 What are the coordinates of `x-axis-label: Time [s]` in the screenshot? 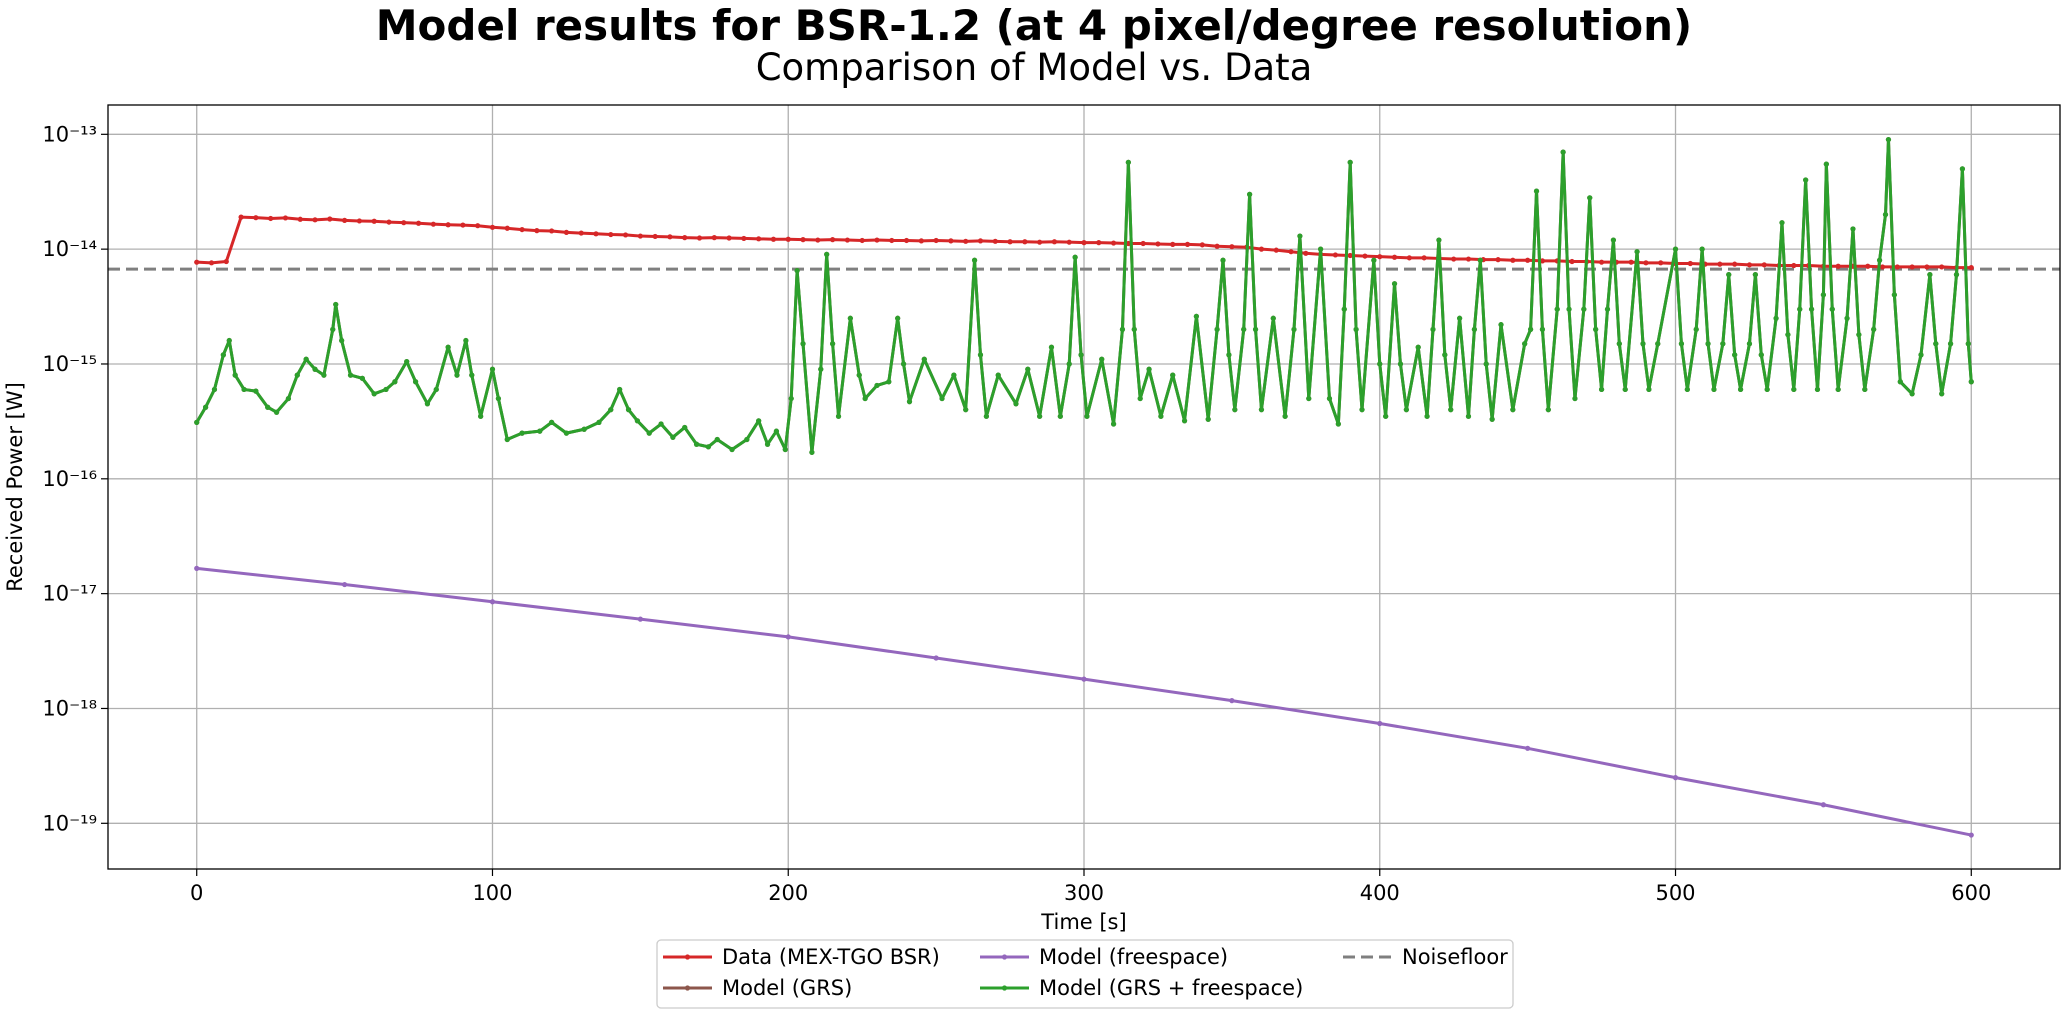 It's located at (1083, 922).